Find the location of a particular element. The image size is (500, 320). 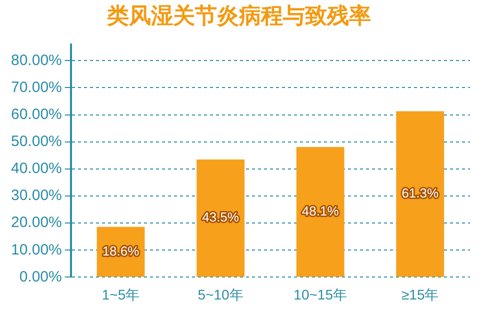

y-tick-label: 30.00% is located at coordinates (36, 195).